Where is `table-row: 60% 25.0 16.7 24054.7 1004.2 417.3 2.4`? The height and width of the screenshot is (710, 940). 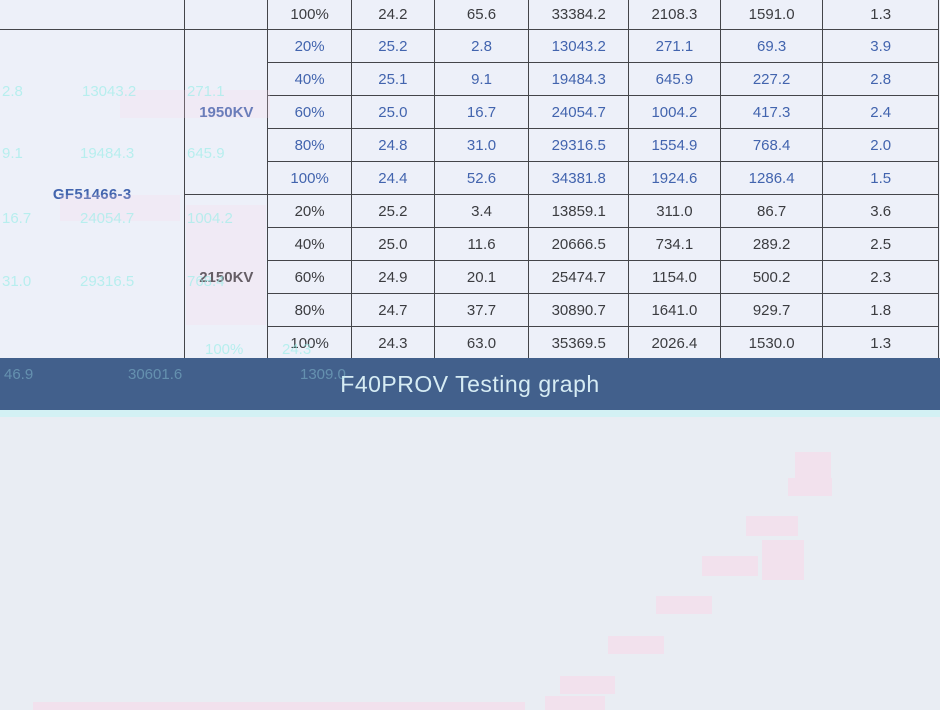
table-row: 60% 25.0 16.7 24054.7 1004.2 417.3 2.4 is located at coordinates (469, 112).